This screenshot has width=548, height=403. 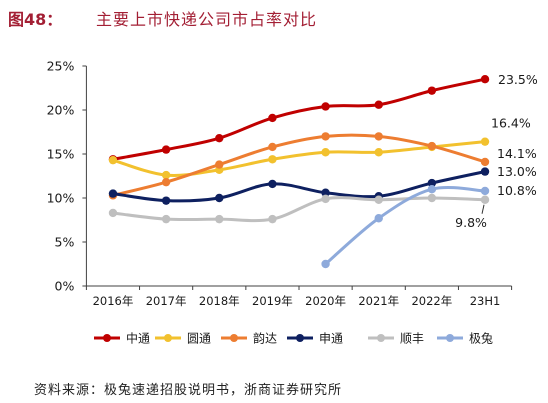 I want to click on y-tick-label: 15%, so click(x=61, y=154).